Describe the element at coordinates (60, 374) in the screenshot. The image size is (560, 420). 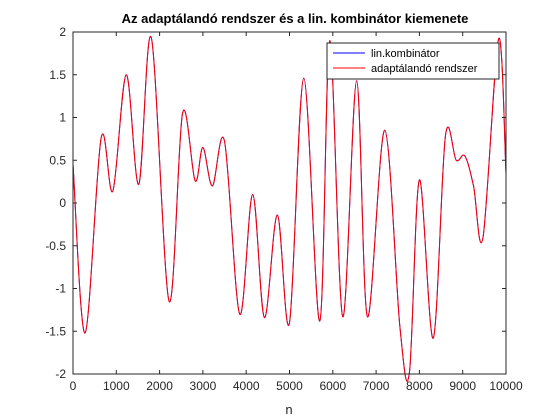
I see `y-tick-label: -2` at that location.